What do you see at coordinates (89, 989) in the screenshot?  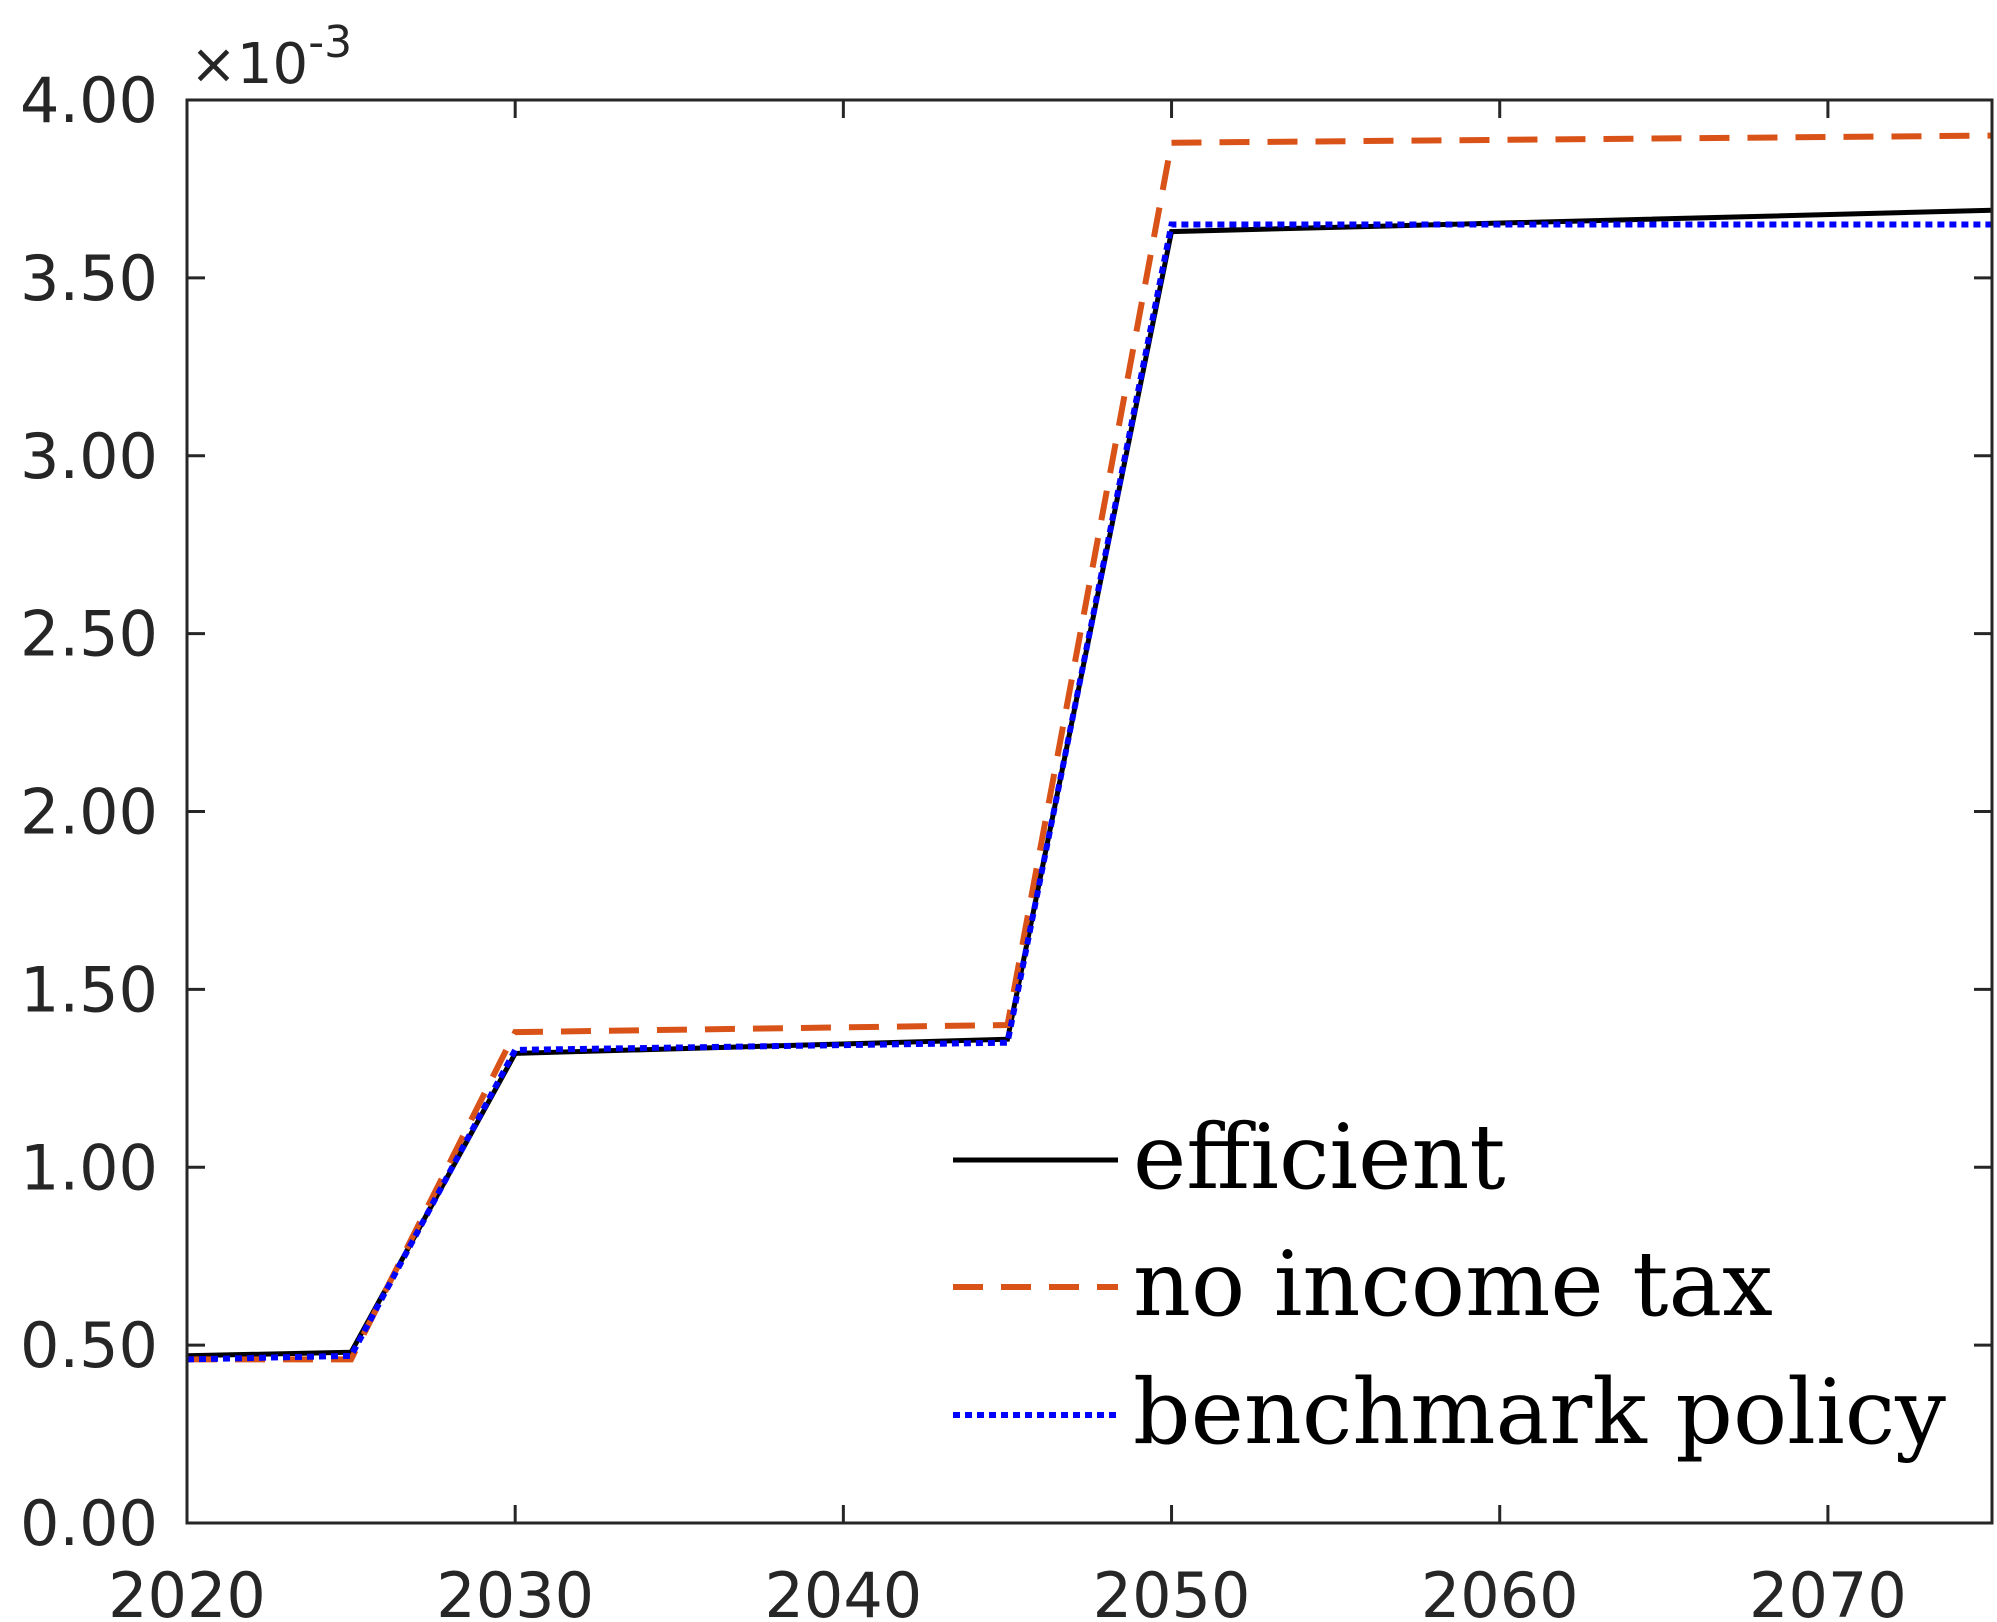 I see `y-tick-label: 1.50` at bounding box center [89, 989].